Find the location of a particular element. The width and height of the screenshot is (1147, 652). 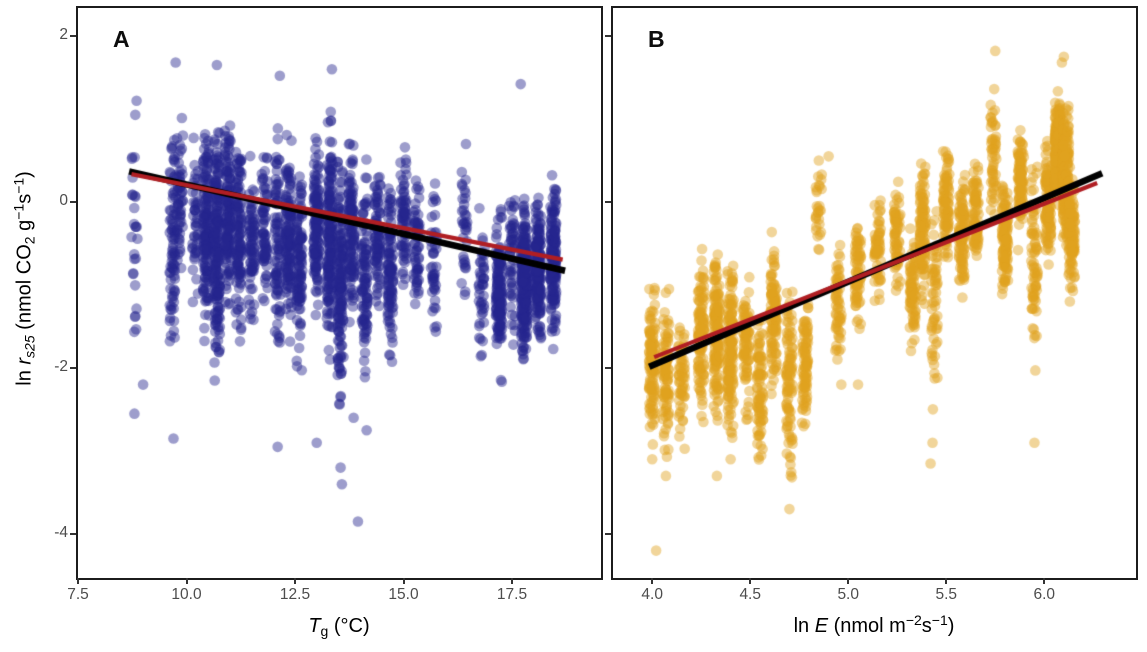

x-title-b-italic: E is located at coordinates (821, 626).